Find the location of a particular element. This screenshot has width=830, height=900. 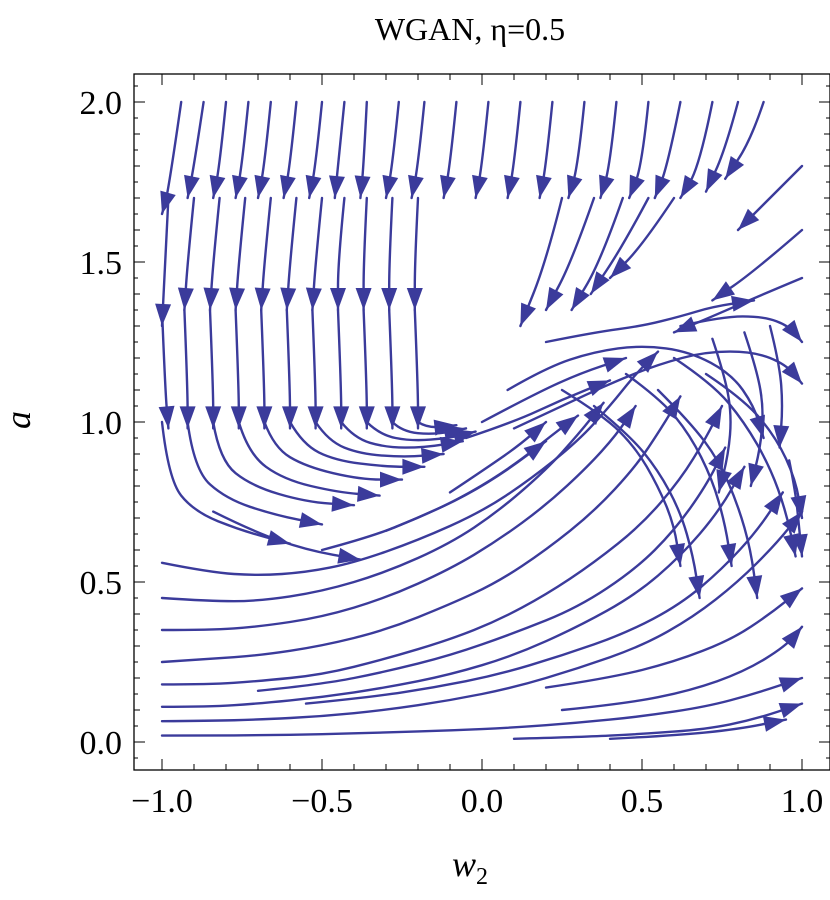

y-tick-label: 0.0 is located at coordinates (101, 743).